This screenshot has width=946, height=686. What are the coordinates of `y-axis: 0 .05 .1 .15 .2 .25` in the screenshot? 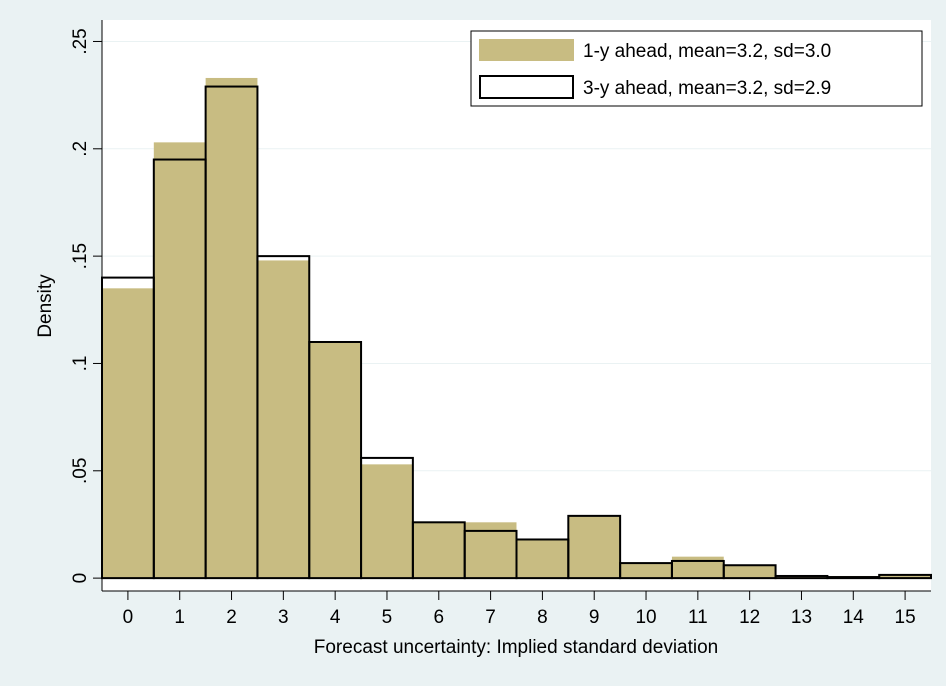 It's located at (86, 305).